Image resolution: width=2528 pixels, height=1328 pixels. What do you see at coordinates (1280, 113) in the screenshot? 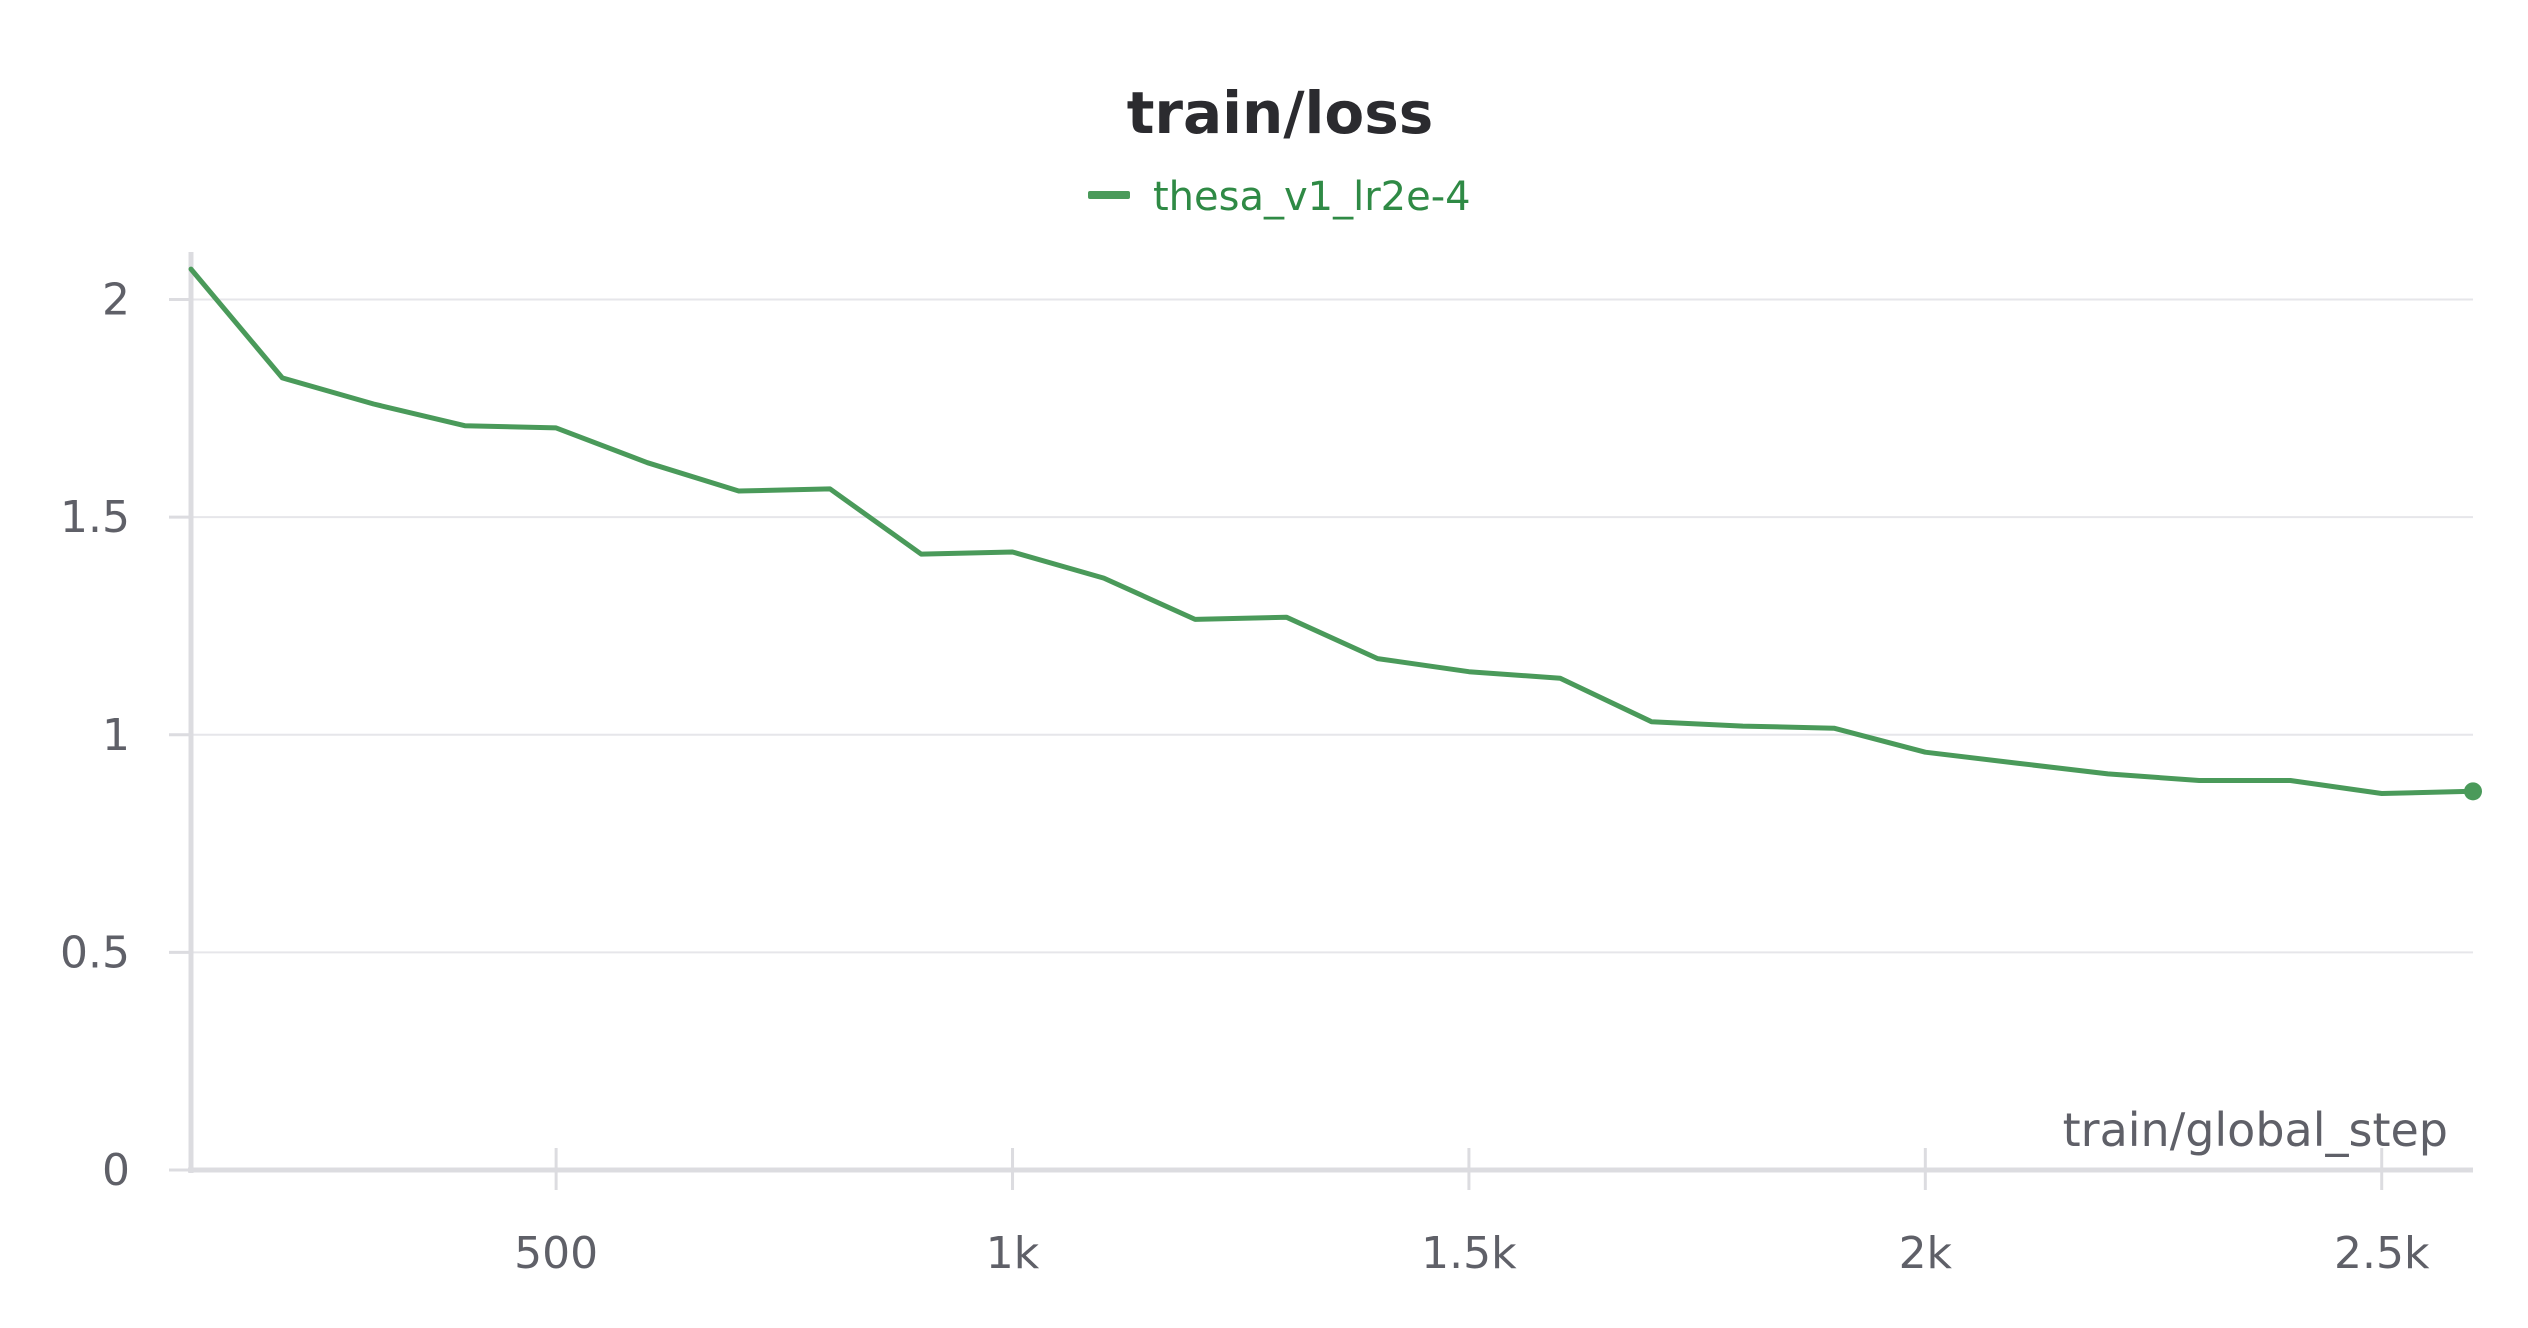
I see `chart-title: train/loss` at bounding box center [1280, 113].